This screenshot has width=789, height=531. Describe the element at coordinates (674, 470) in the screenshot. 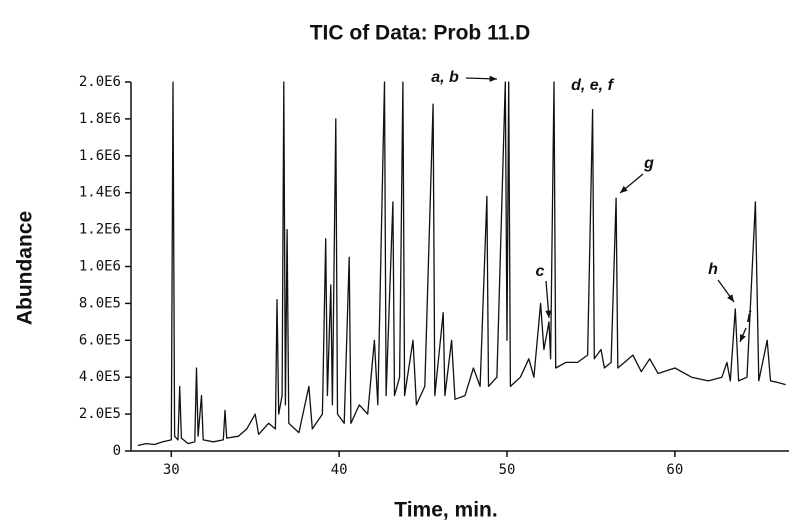

I see `x-tick-label: 60` at that location.